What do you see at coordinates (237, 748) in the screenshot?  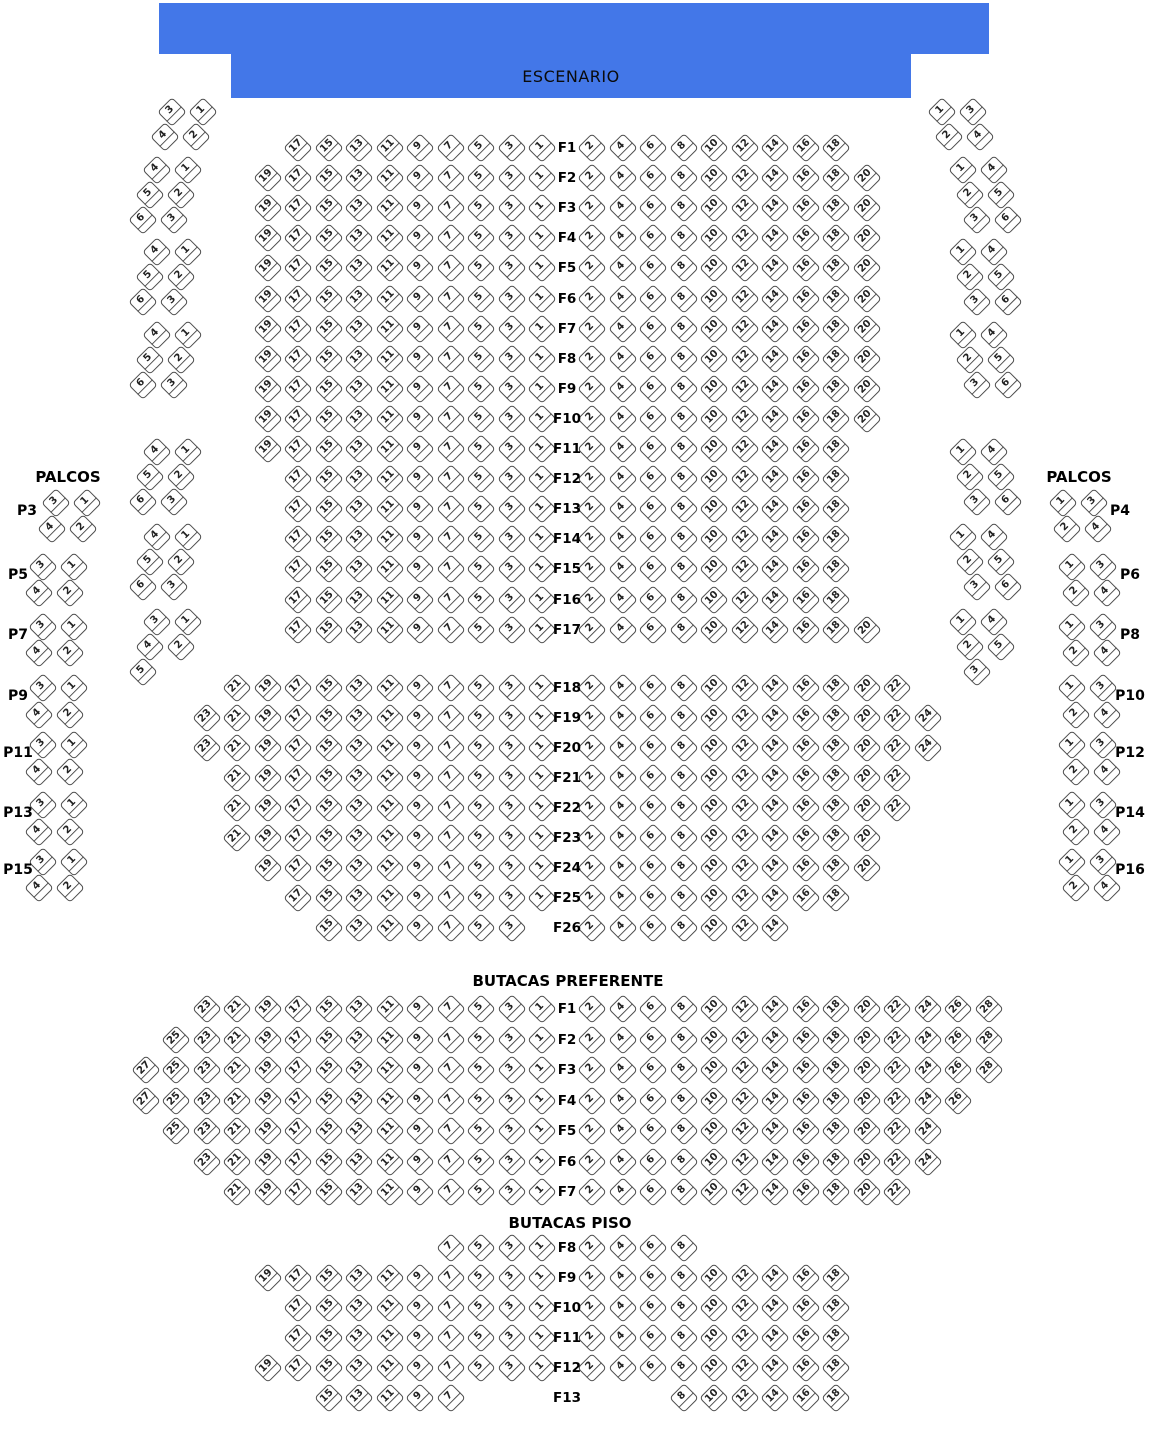 I see `seat-mid-F20-21: 21` at bounding box center [237, 748].